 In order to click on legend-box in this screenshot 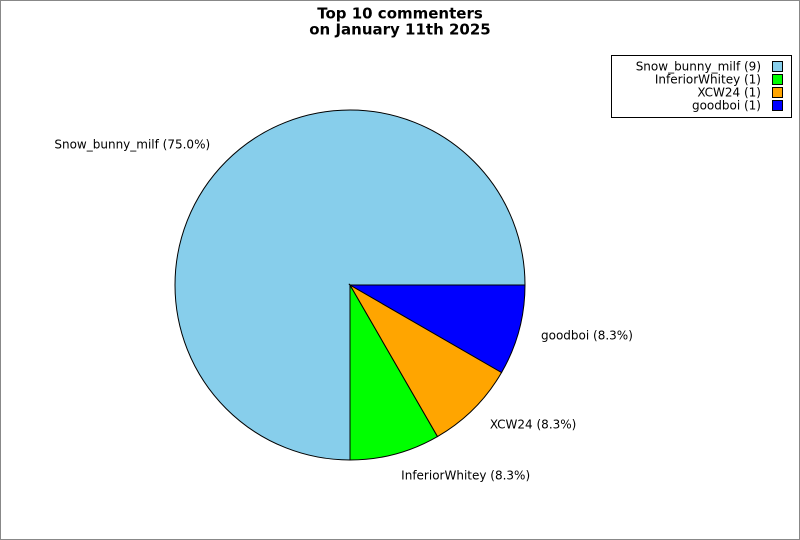, I will do `click(701, 86)`.